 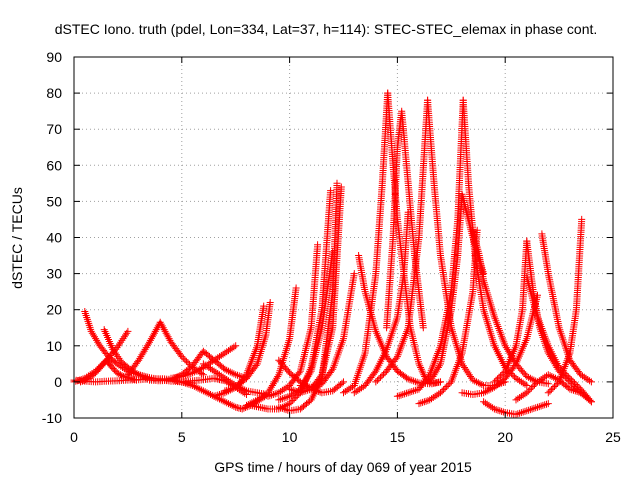 What do you see at coordinates (54, 238) in the screenshot?
I see `y-tick-label: 40` at bounding box center [54, 238].